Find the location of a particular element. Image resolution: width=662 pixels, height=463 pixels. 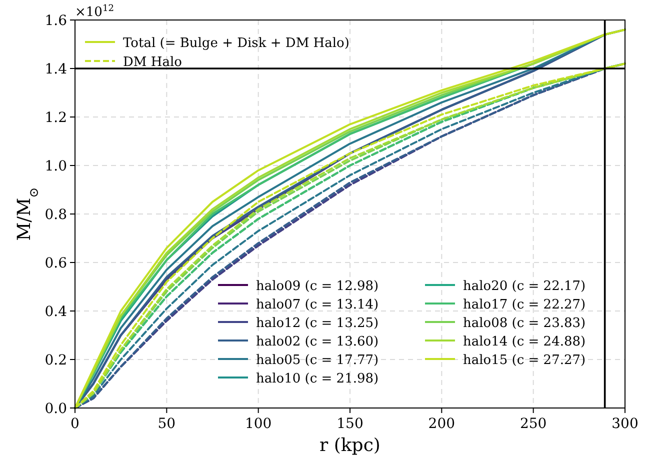

annotation: ×10$^{12}$ is located at coordinates (94, 12).